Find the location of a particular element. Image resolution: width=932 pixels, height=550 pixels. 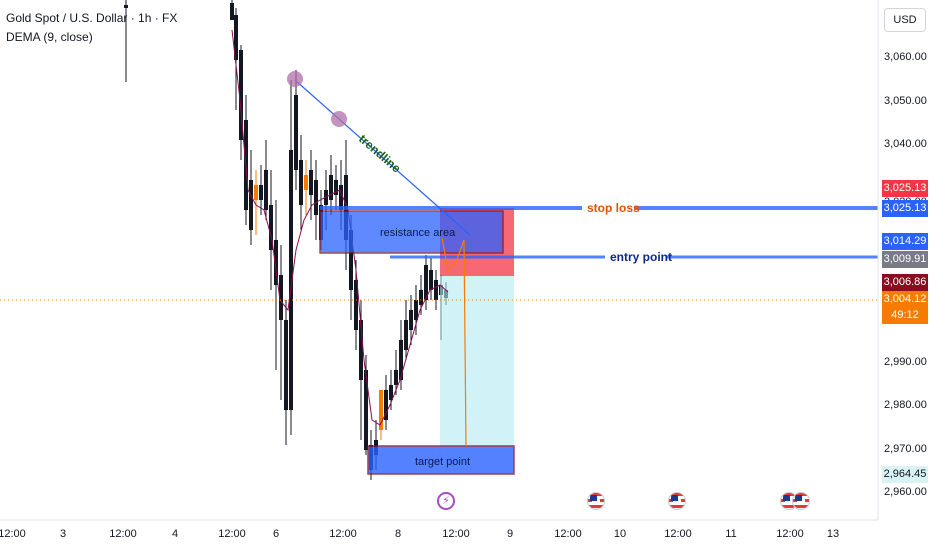

time-tick-label: 3 is located at coordinates (63, 534).